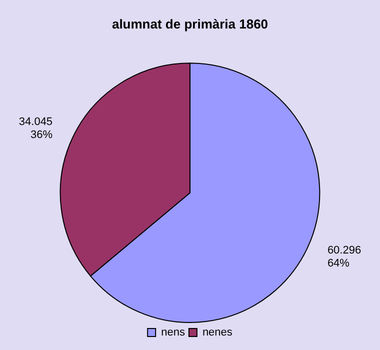  Describe the element at coordinates (35, 129) in the screenshot. I see `data-label: 34.045 36%` at that location.